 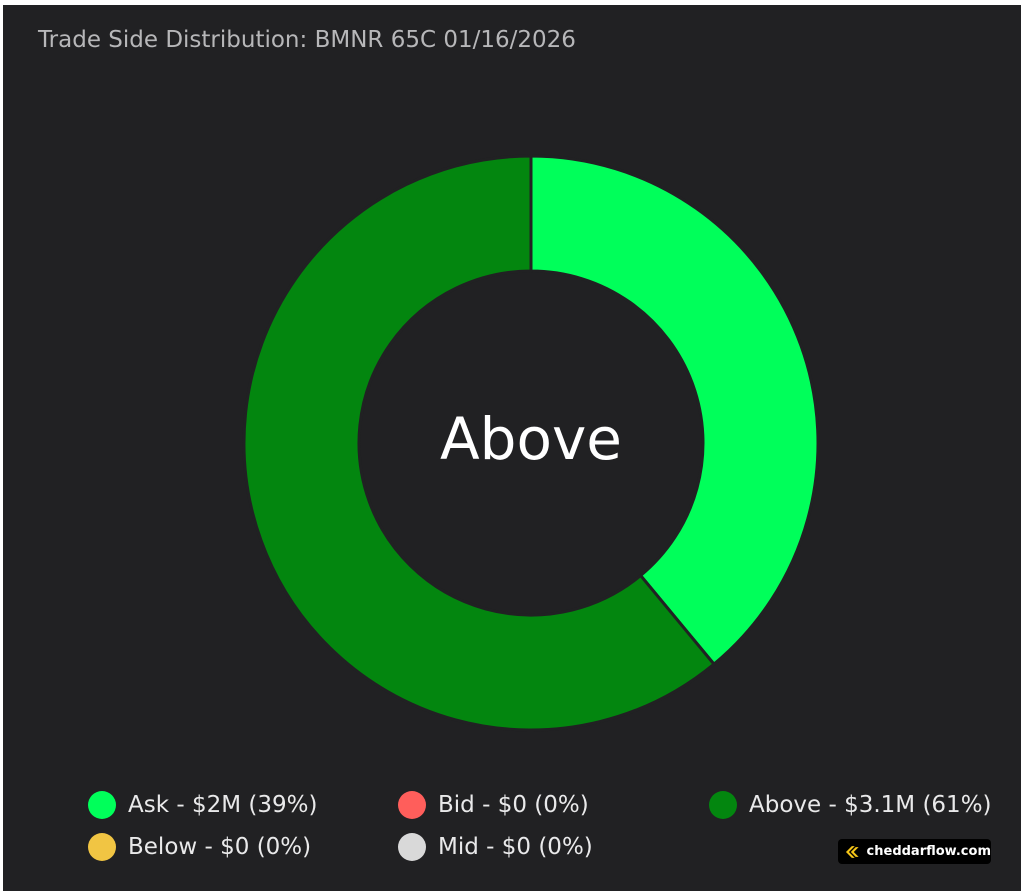 I want to click on legend-item-ask: Ask - $2M (39%), so click(x=202, y=805).